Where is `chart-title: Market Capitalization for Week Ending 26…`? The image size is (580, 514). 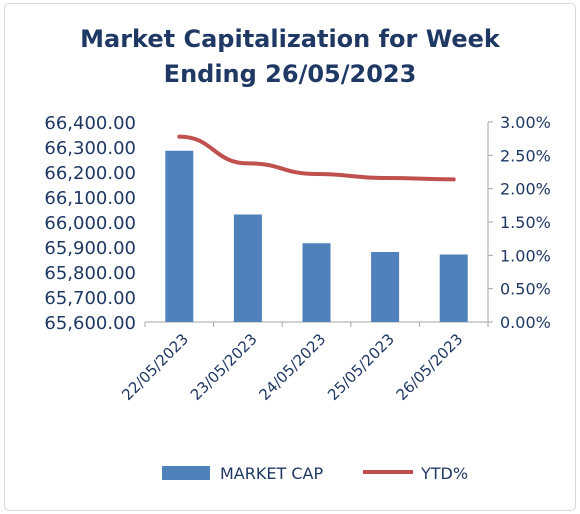
chart-title: Market Capitalization for Week Ending 26… is located at coordinates (290, 57).